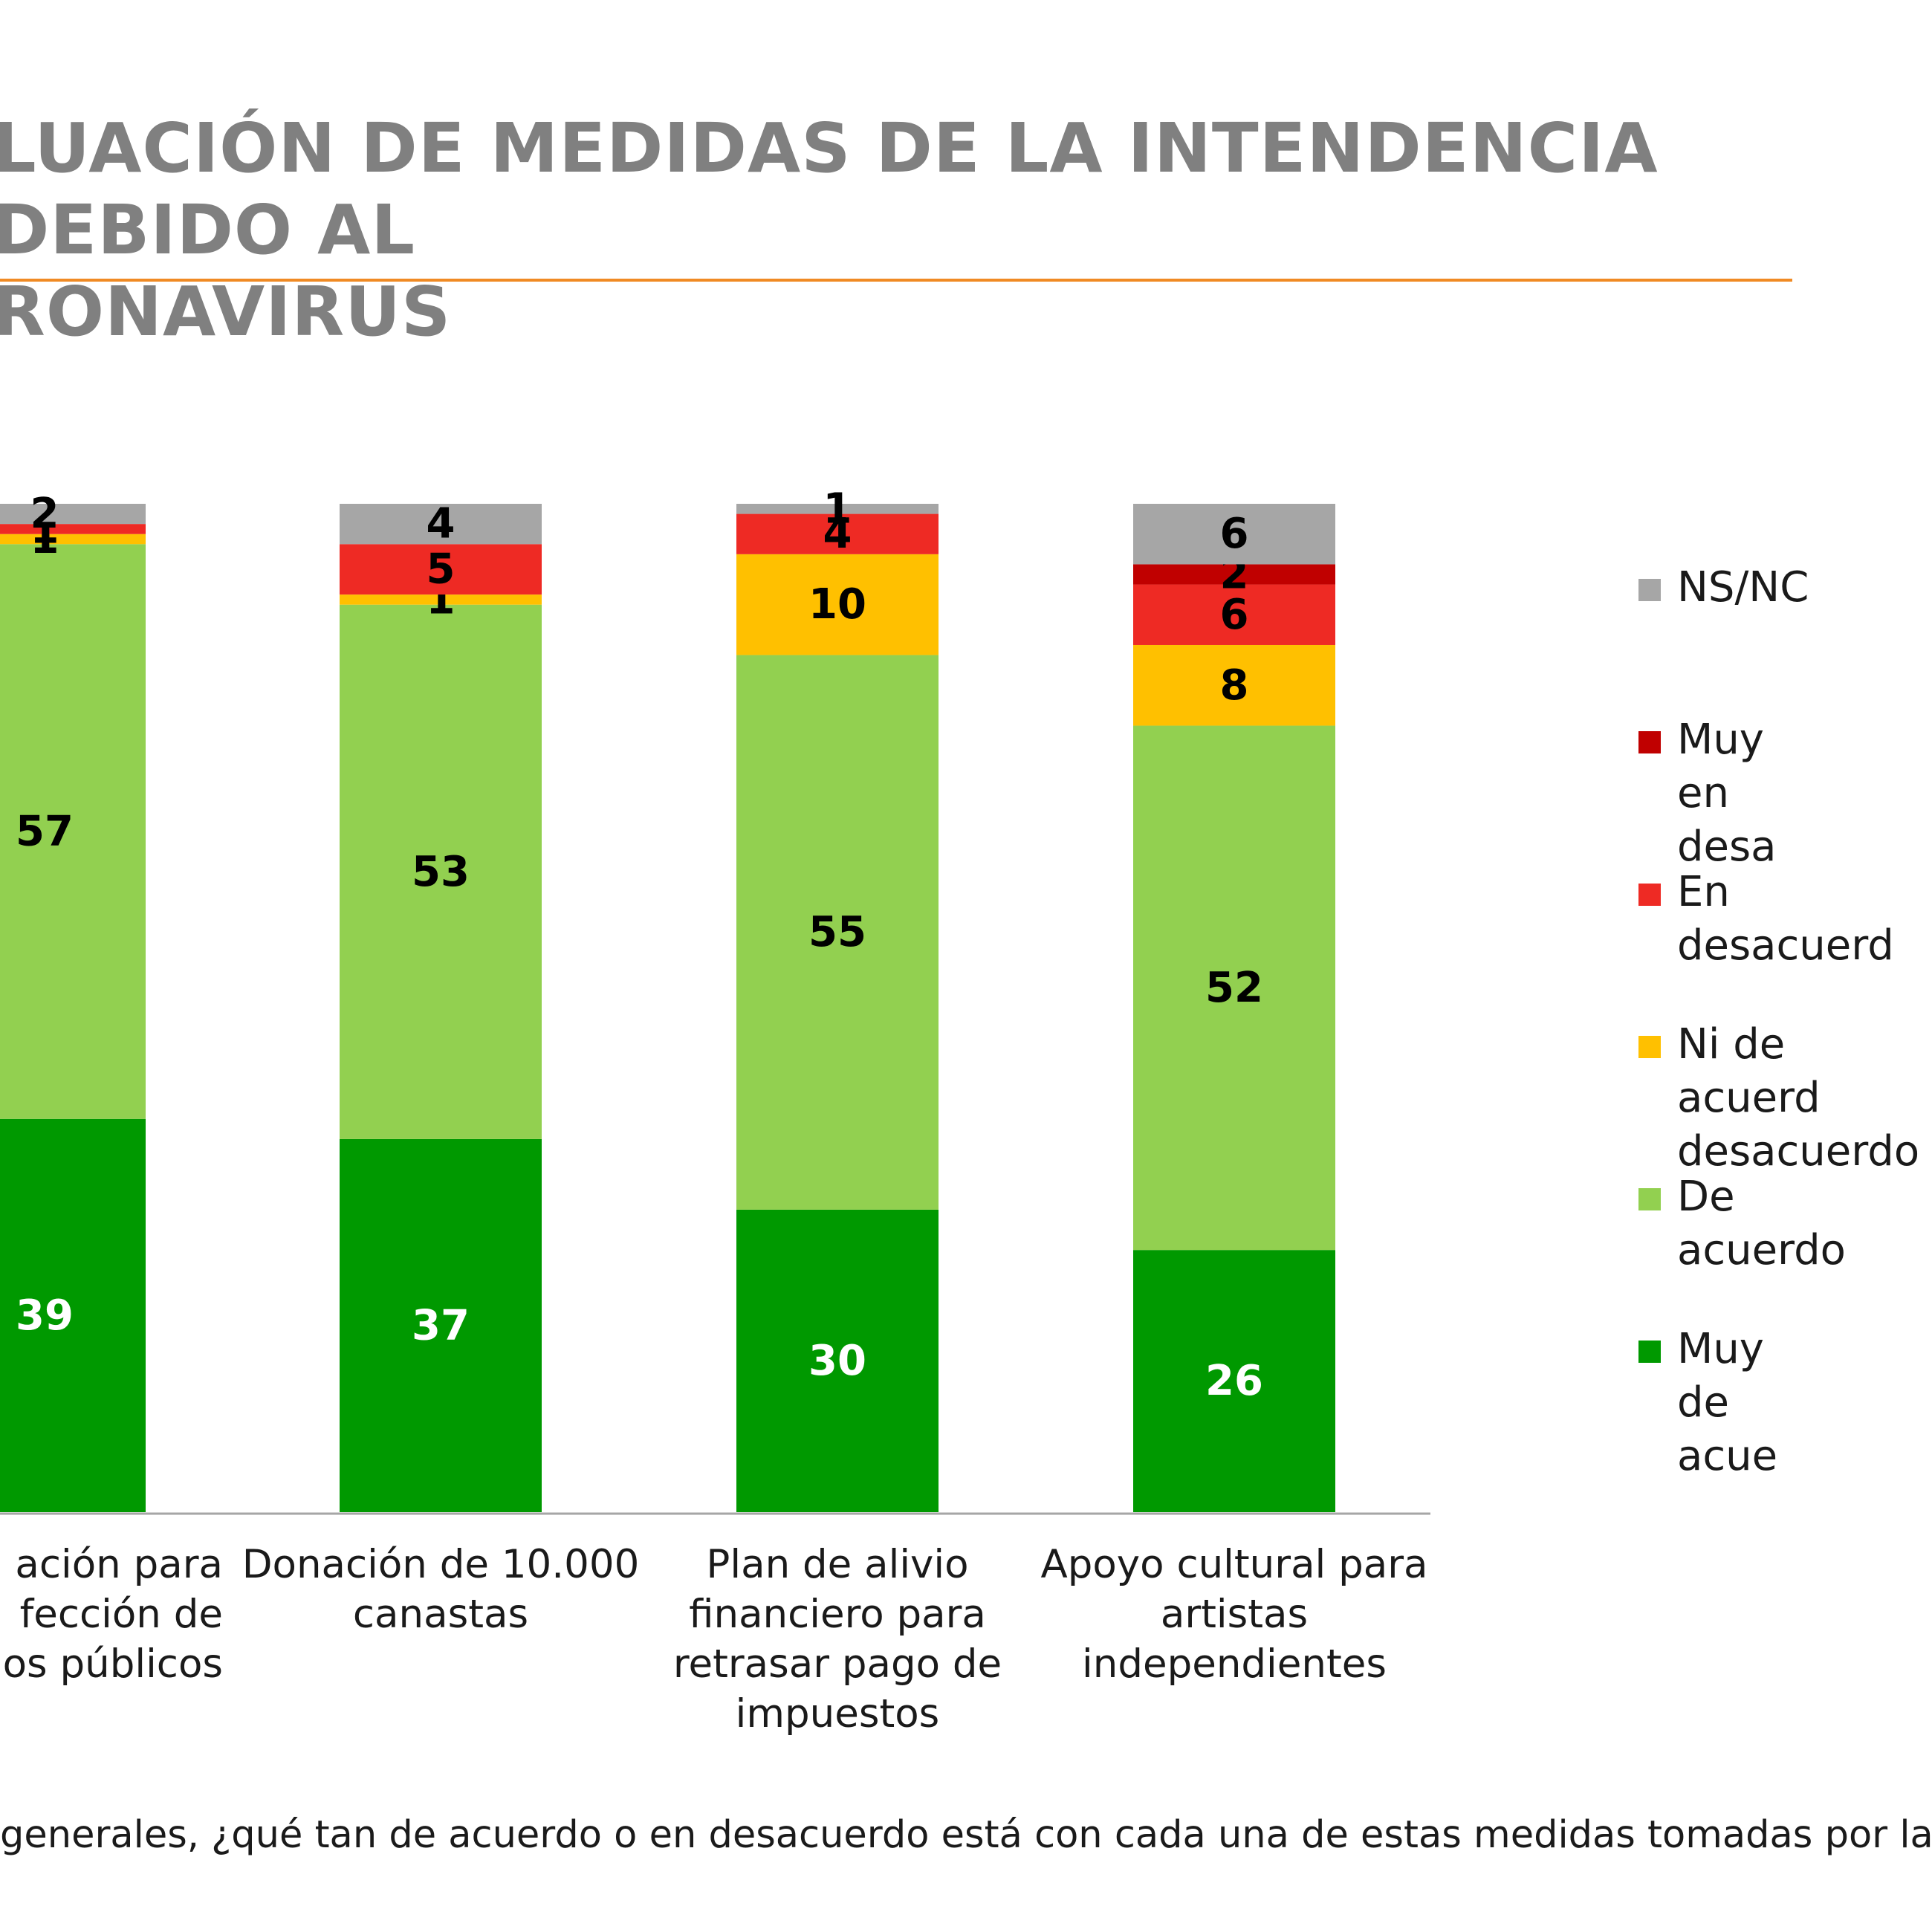 This screenshot has height=1932, width=1932. Describe the element at coordinates (112, 1614) in the screenshot. I see `category-label: ación para fección de os públicos` at that location.